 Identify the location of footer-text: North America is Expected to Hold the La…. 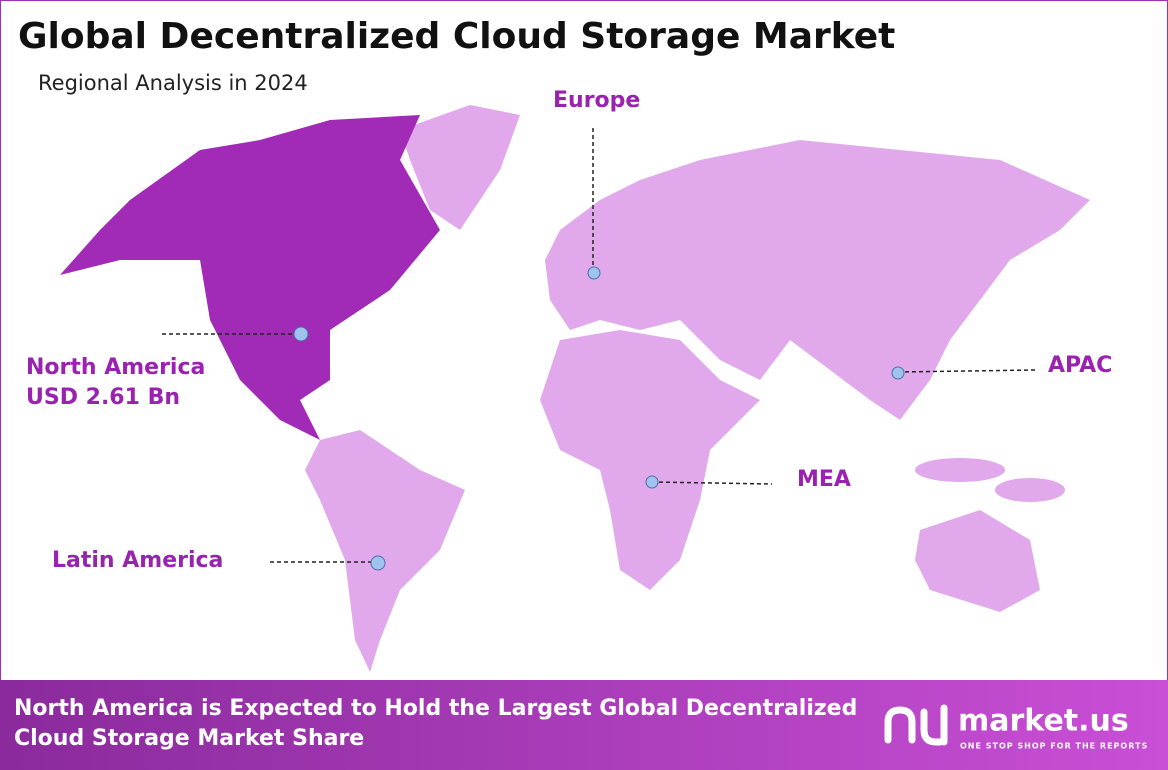
(435, 708).